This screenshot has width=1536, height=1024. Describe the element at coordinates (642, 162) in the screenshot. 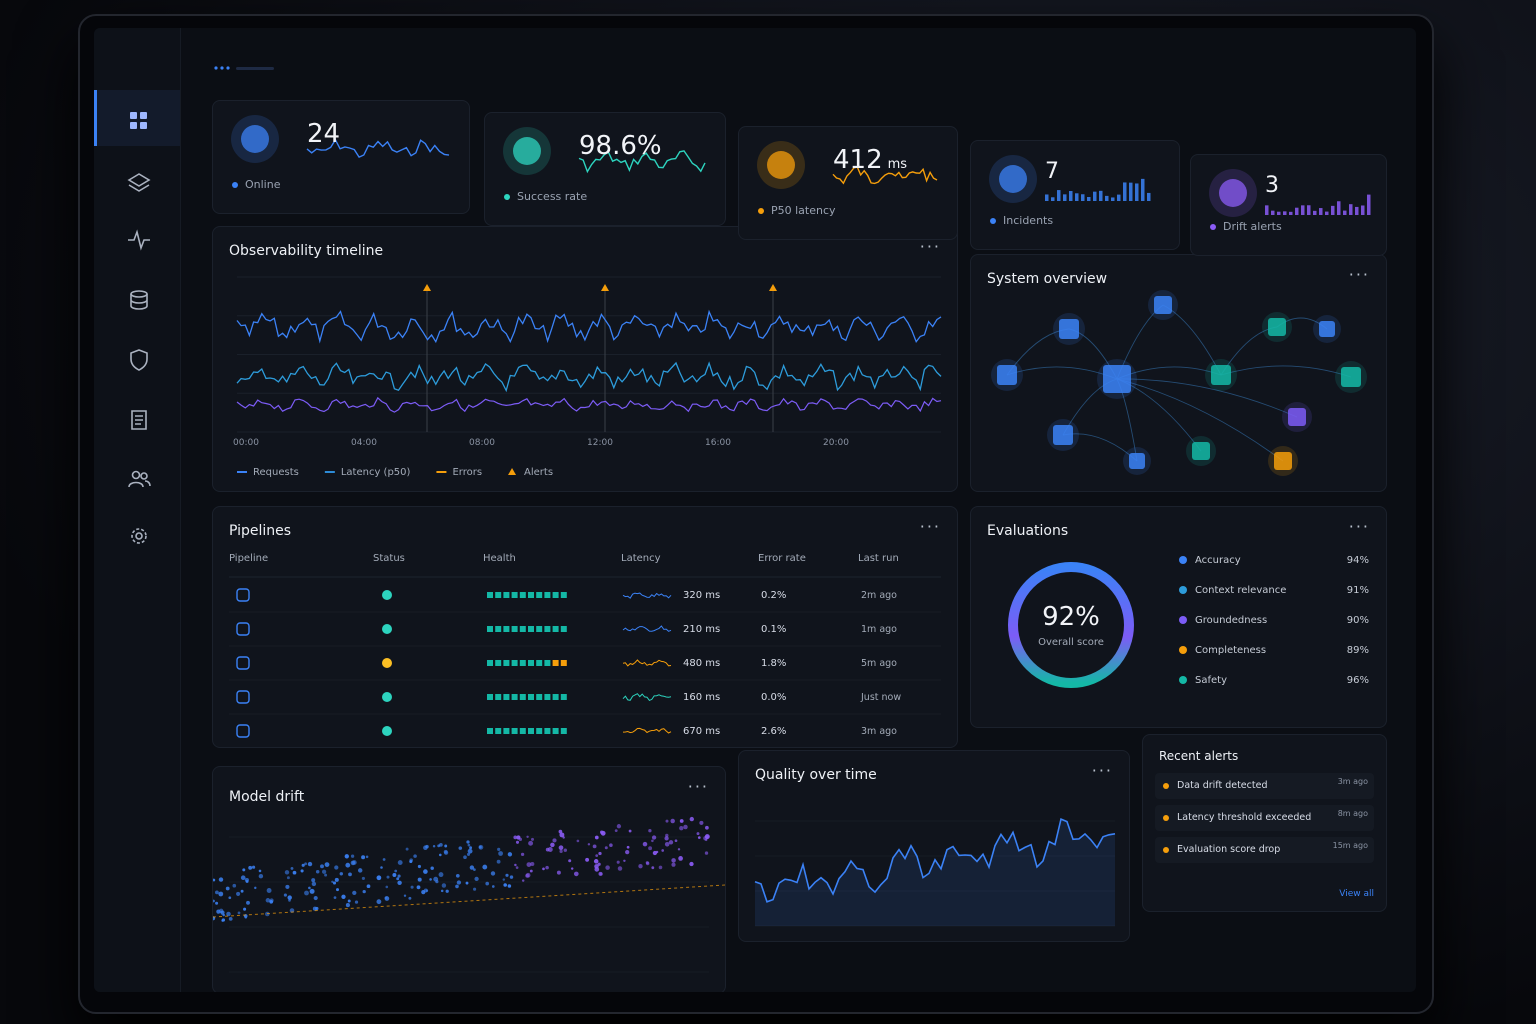

I see `kpi-sparkline` at that location.